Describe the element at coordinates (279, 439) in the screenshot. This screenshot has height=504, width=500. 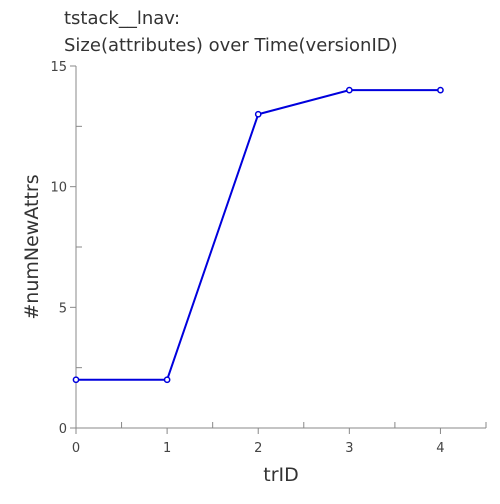
I see `x-axis-ticks: 0 1 2 3 4` at that location.